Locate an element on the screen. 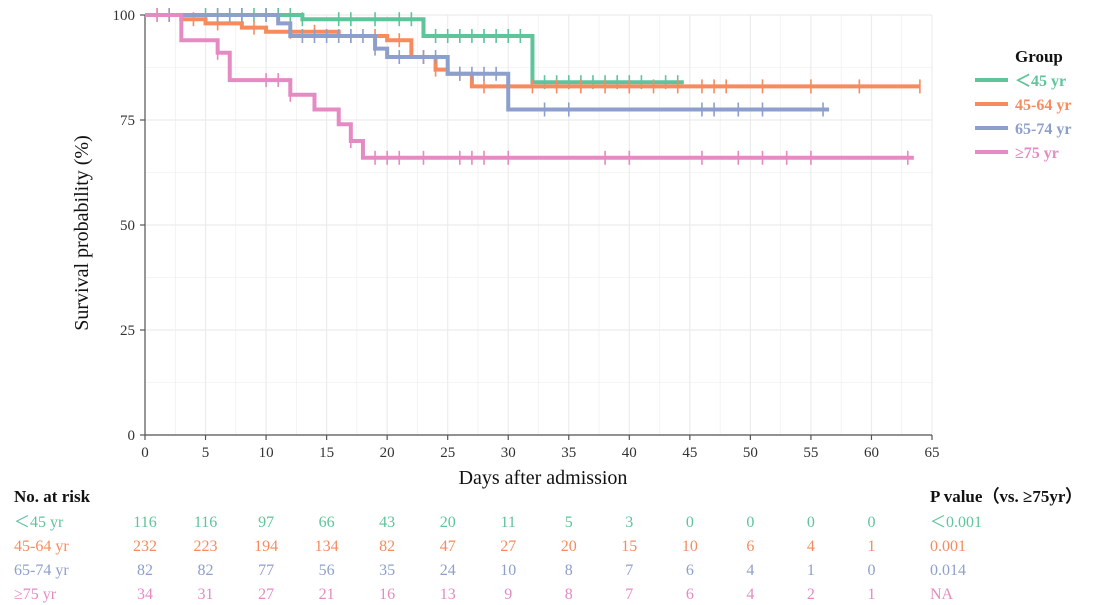 The image size is (1109, 605). pvalue-header: P value（vs. ≥75yr） is located at coordinates (1006, 496).